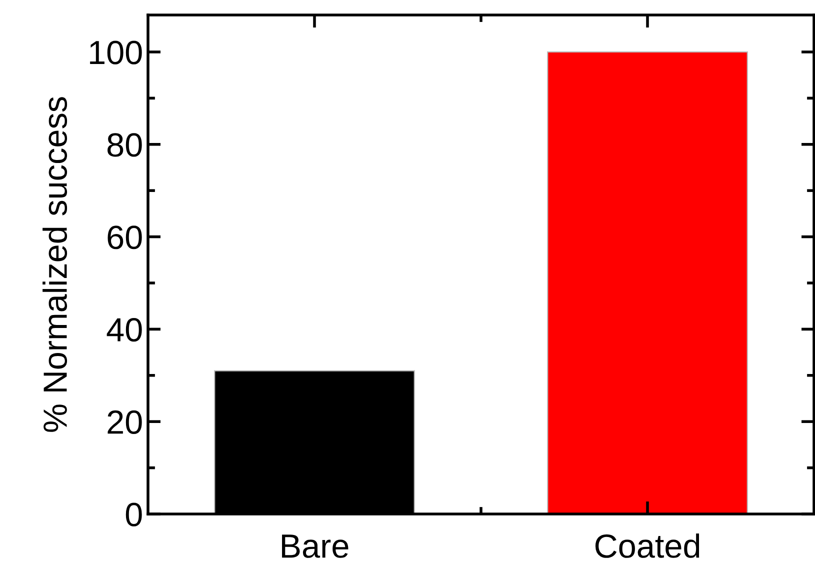  Describe the element at coordinates (124, 330) in the screenshot. I see `y-tick-label: 40` at that location.